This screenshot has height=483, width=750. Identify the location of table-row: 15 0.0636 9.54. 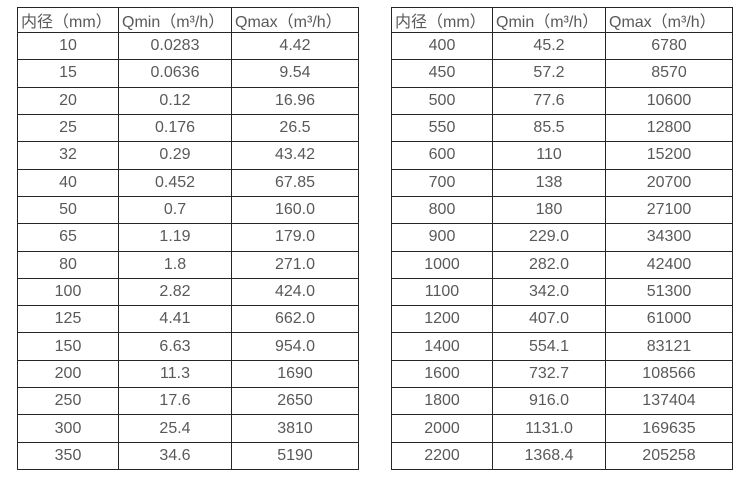
(188, 73).